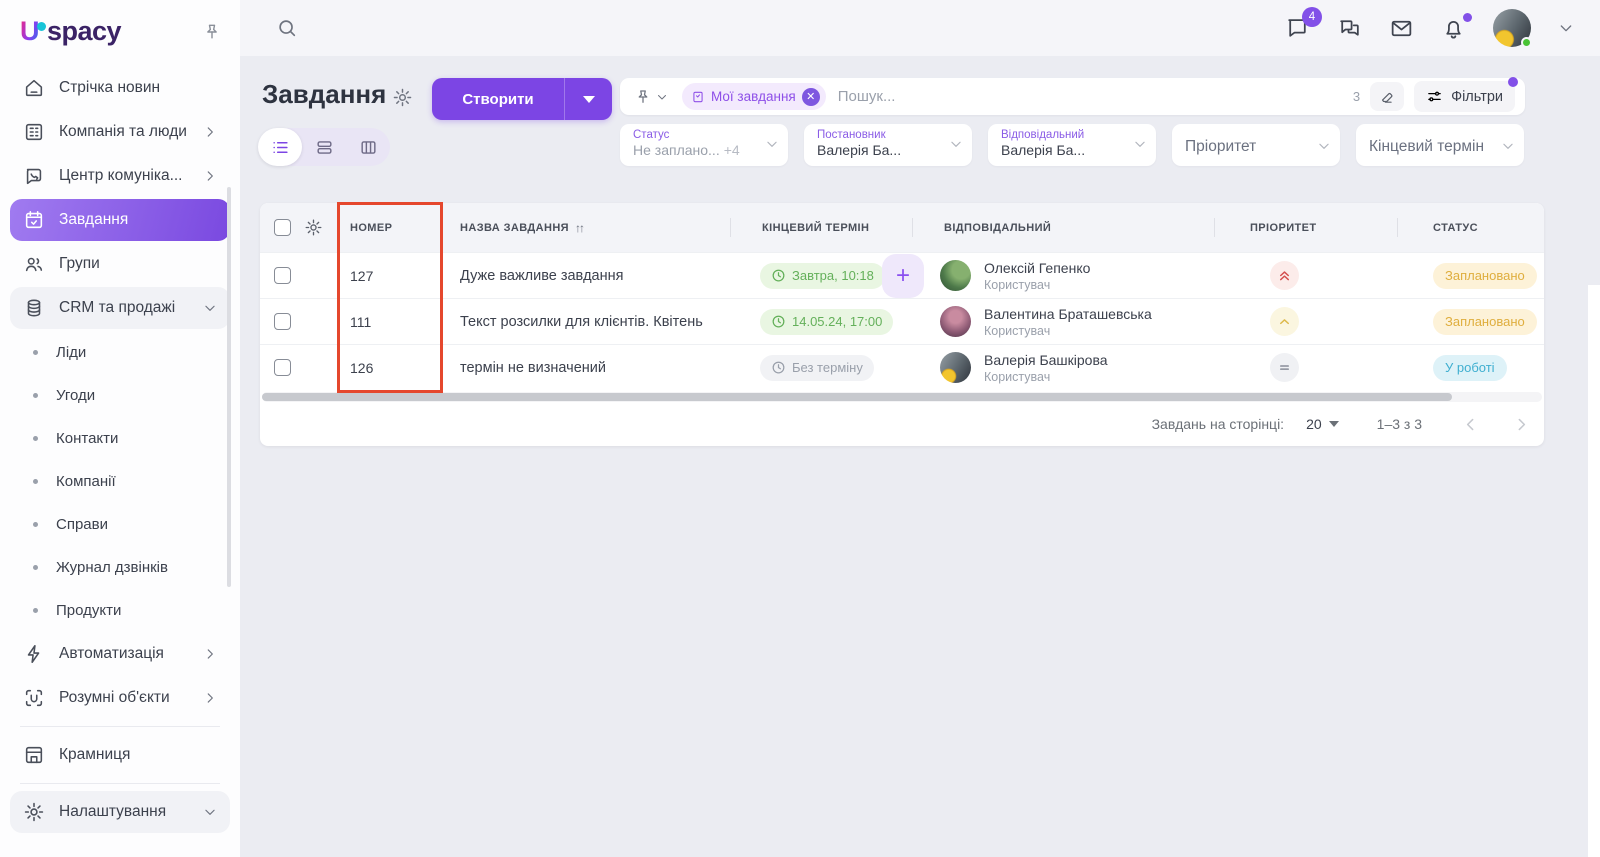  I want to click on deadline-pill: 14.05.24, 17:00, so click(827, 321).